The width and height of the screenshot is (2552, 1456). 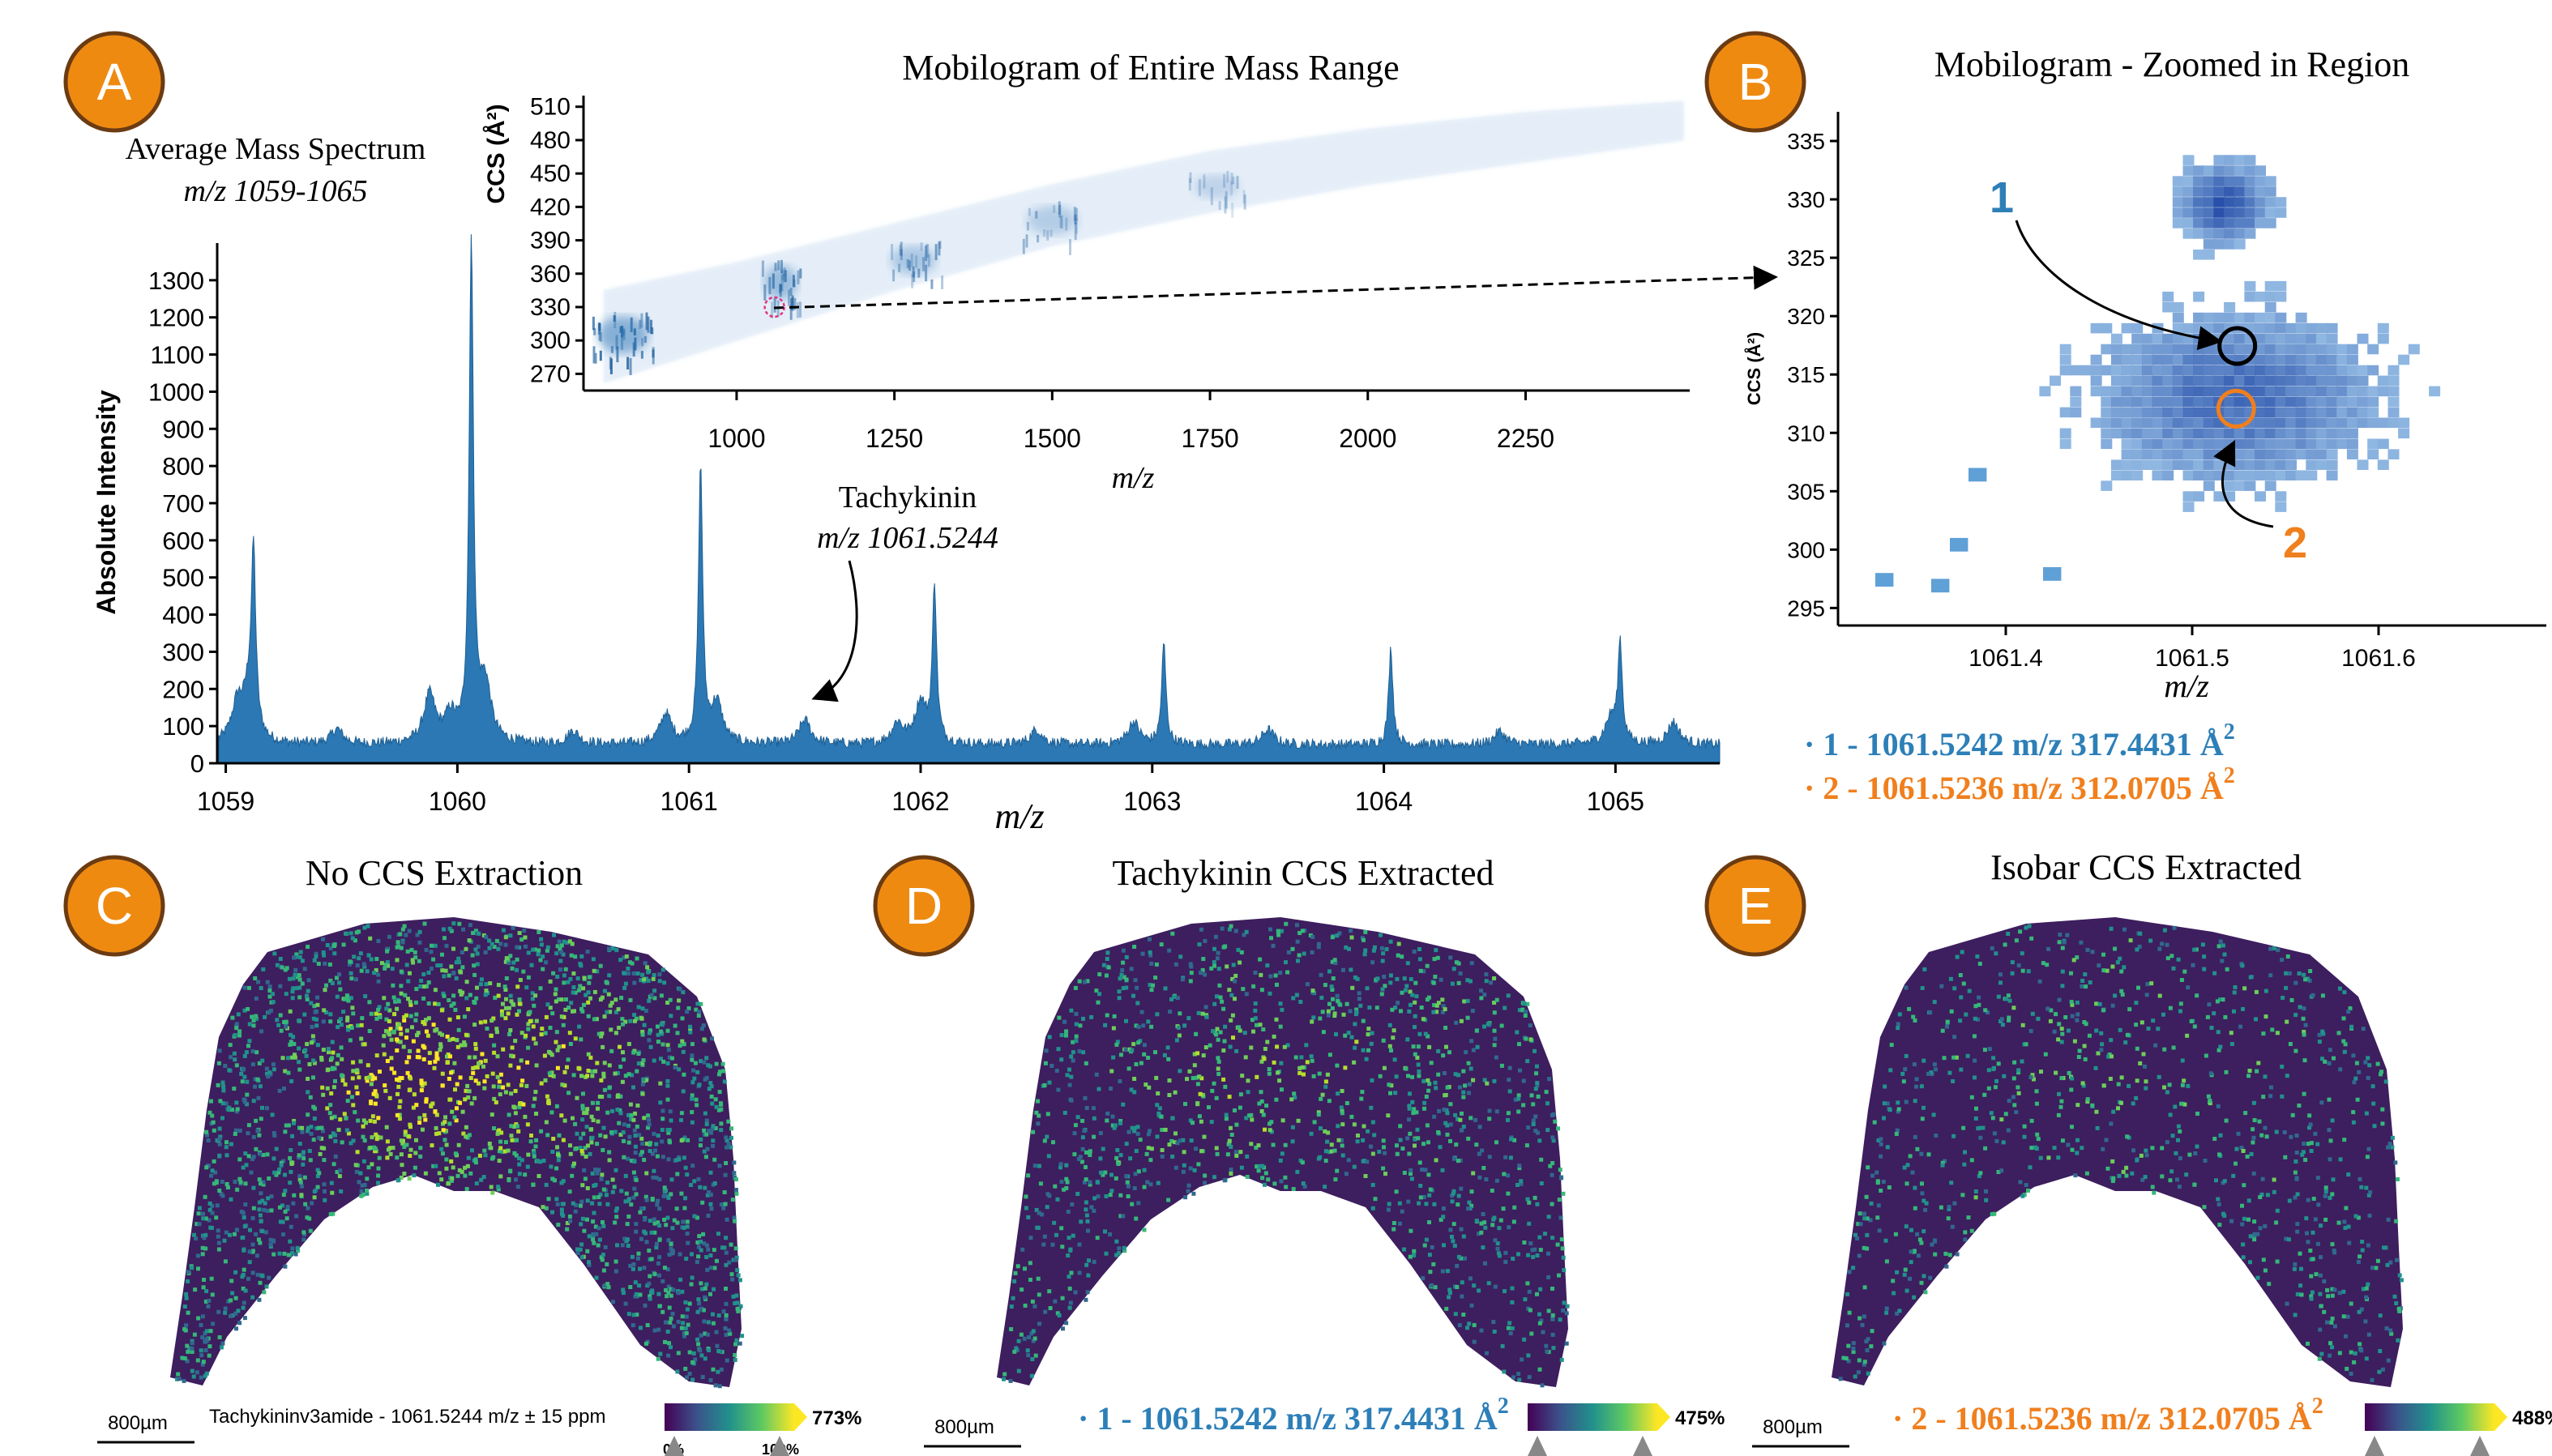 What do you see at coordinates (1538, 1446) in the screenshot?
I see `colorbar-slider-d` at bounding box center [1538, 1446].